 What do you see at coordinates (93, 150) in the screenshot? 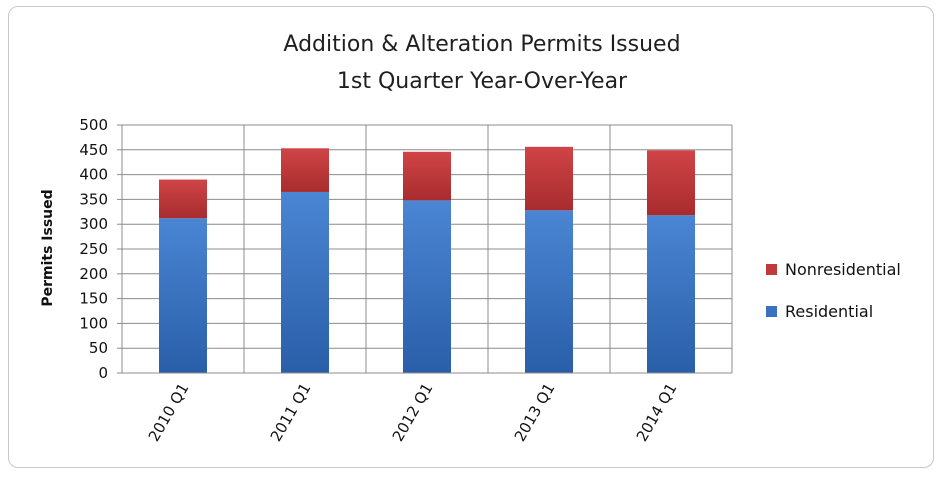
I see `y-tick-label: 450` at bounding box center [93, 150].